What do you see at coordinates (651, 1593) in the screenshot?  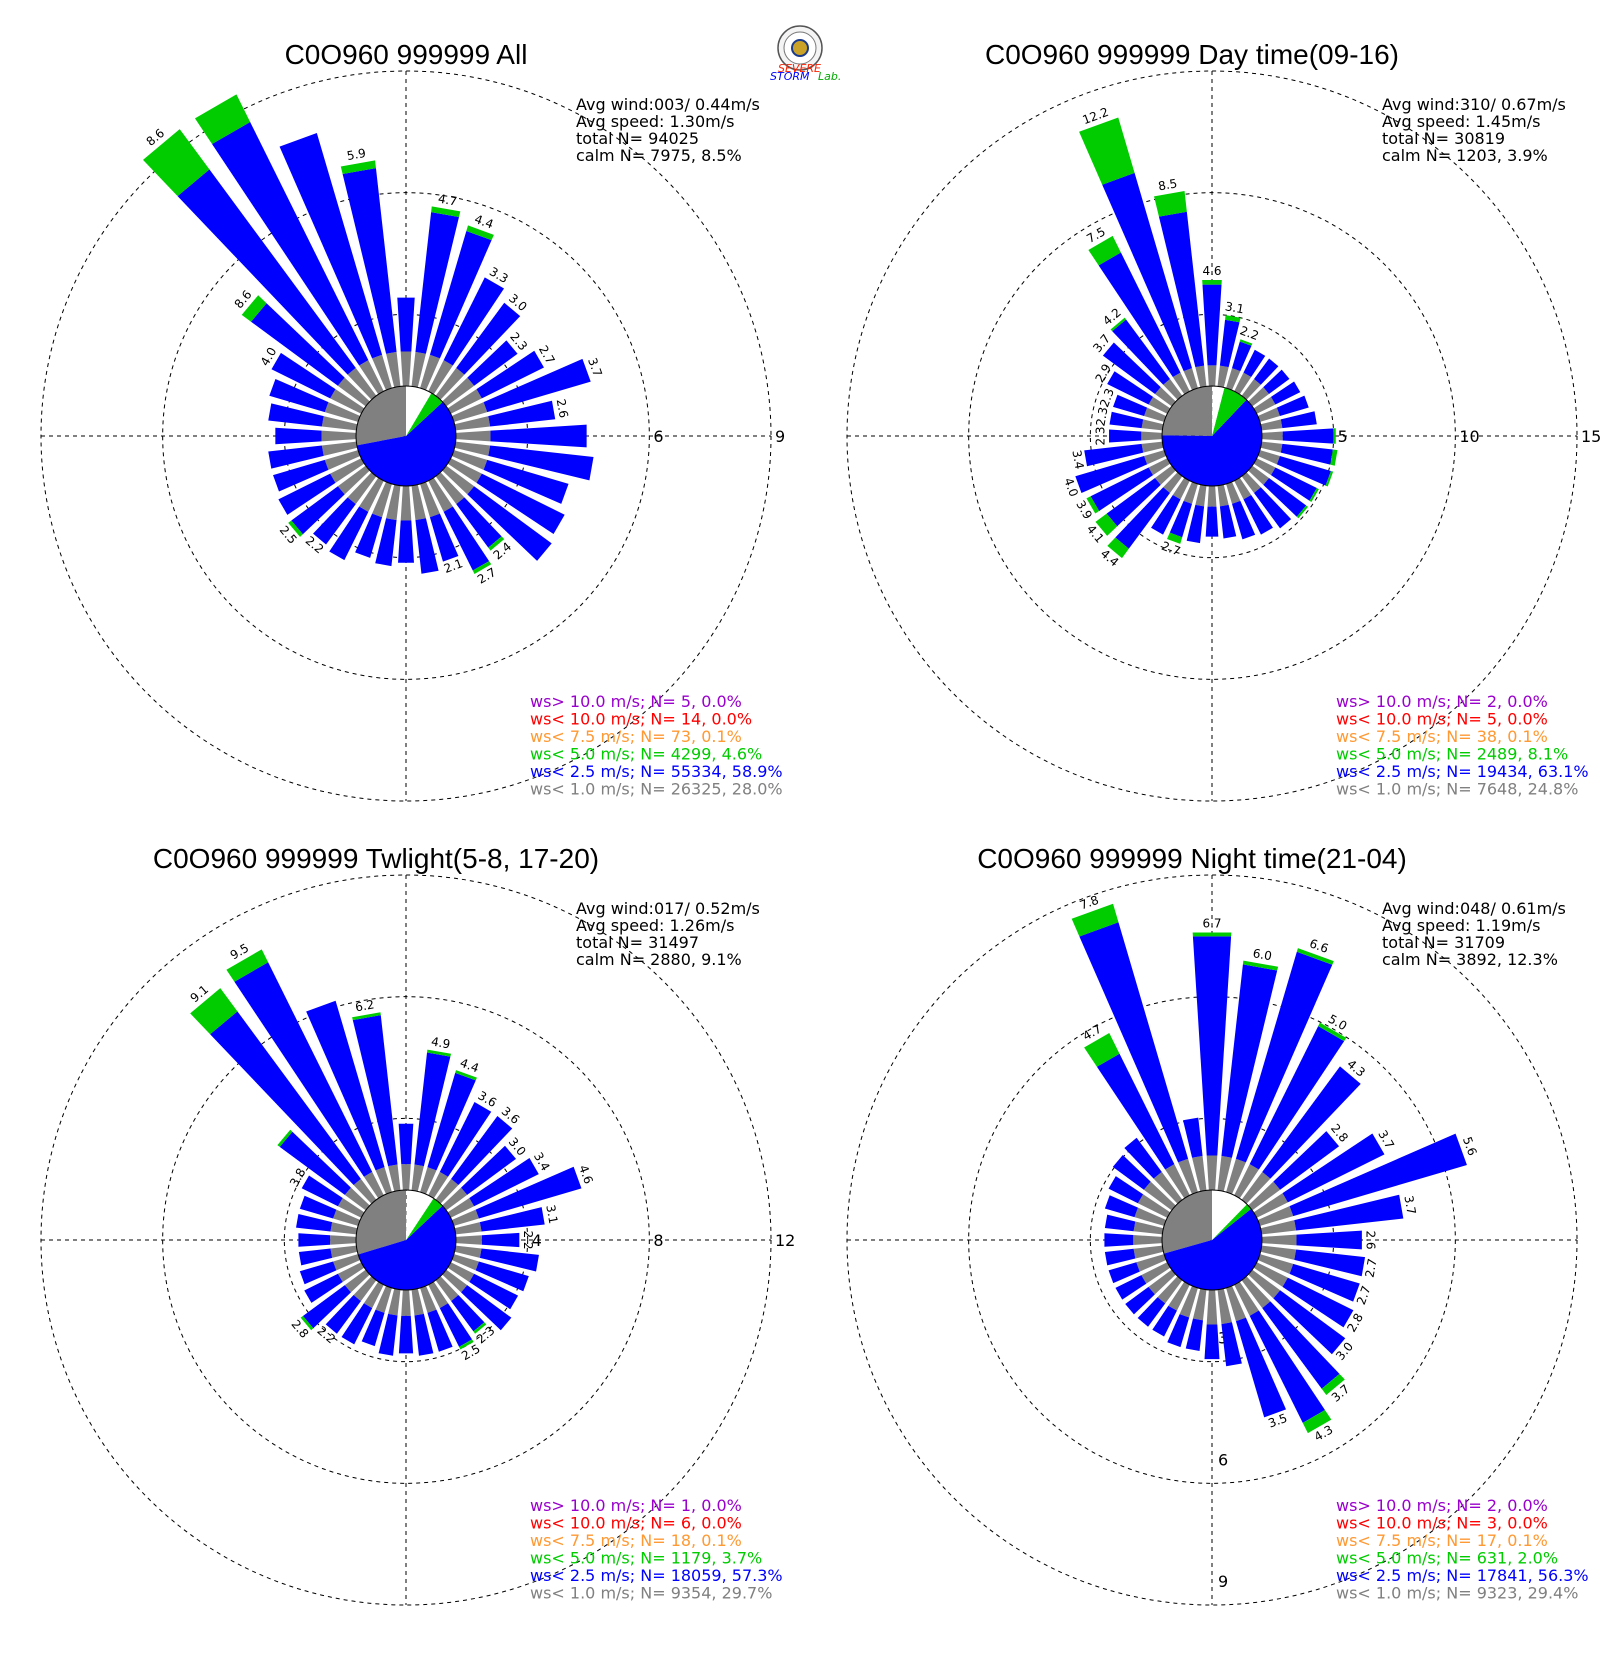 I see `legend-item-gray: ws< 1.0 m/s; N= 9354, 29.7%` at bounding box center [651, 1593].